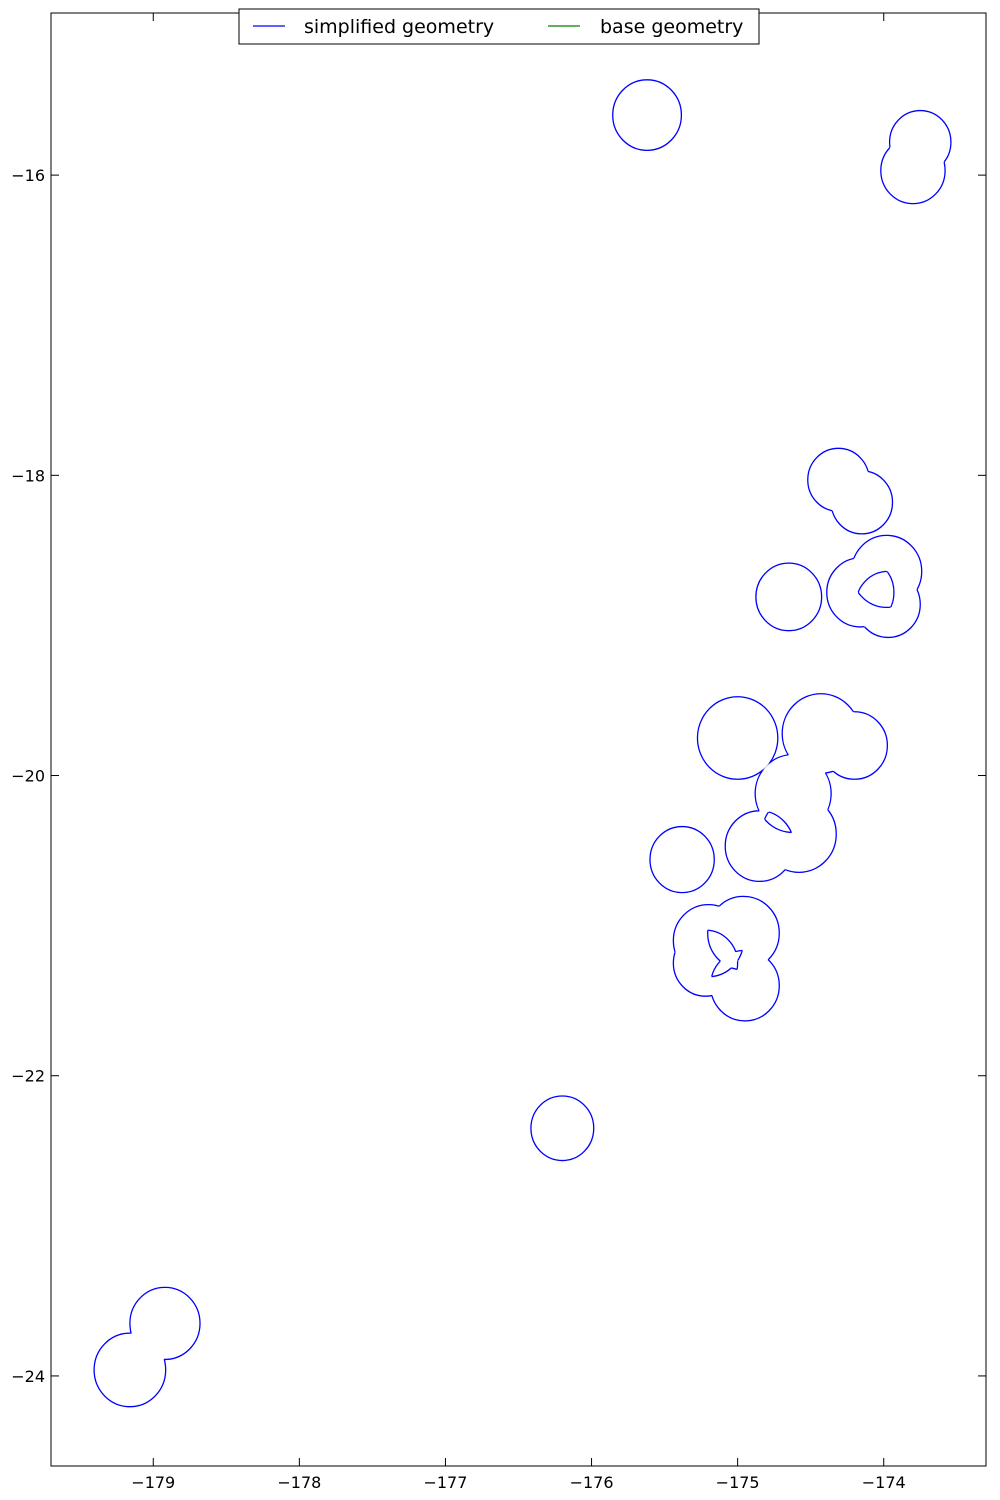 The width and height of the screenshot is (1000, 1500). Describe the element at coordinates (445, 1482) in the screenshot. I see `x-tick-label-2: −177` at that location.